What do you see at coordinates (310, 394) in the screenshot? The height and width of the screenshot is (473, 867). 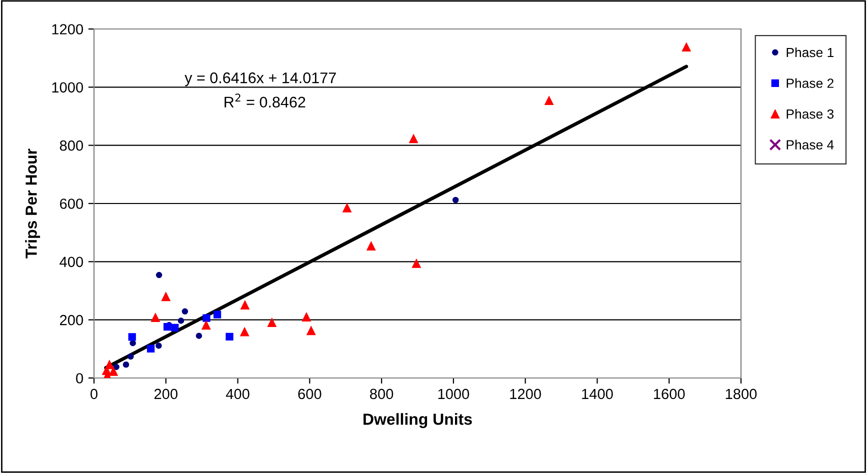 I see `x-tick-label: 600` at bounding box center [310, 394].